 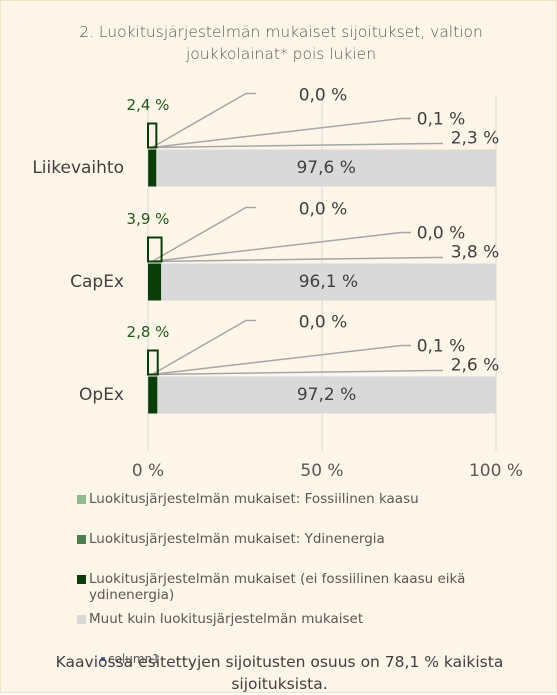 I want to click on data-label: 97,2 %, so click(x=326, y=395).